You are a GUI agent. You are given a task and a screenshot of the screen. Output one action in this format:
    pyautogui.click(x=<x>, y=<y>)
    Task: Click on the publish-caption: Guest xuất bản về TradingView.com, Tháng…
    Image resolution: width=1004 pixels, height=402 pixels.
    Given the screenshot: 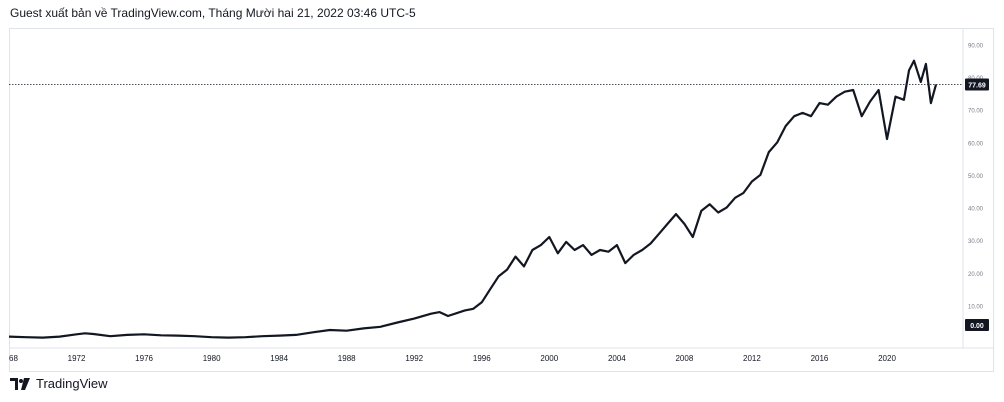 What is the action you would take?
    pyautogui.click(x=213, y=13)
    